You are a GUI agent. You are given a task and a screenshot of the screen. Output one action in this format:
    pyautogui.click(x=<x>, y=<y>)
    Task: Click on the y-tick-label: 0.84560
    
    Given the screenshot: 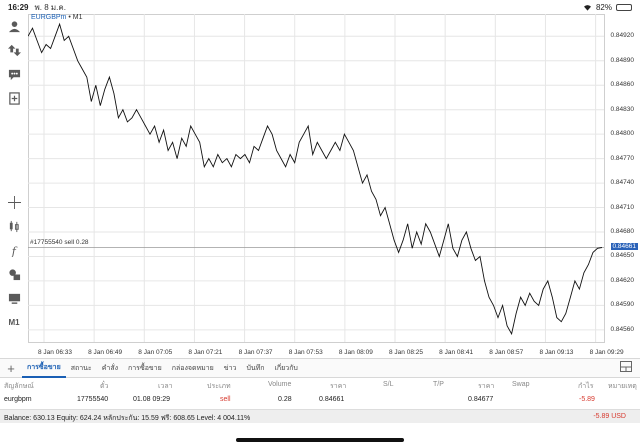 What is the action you would take?
    pyautogui.click(x=622, y=329)
    